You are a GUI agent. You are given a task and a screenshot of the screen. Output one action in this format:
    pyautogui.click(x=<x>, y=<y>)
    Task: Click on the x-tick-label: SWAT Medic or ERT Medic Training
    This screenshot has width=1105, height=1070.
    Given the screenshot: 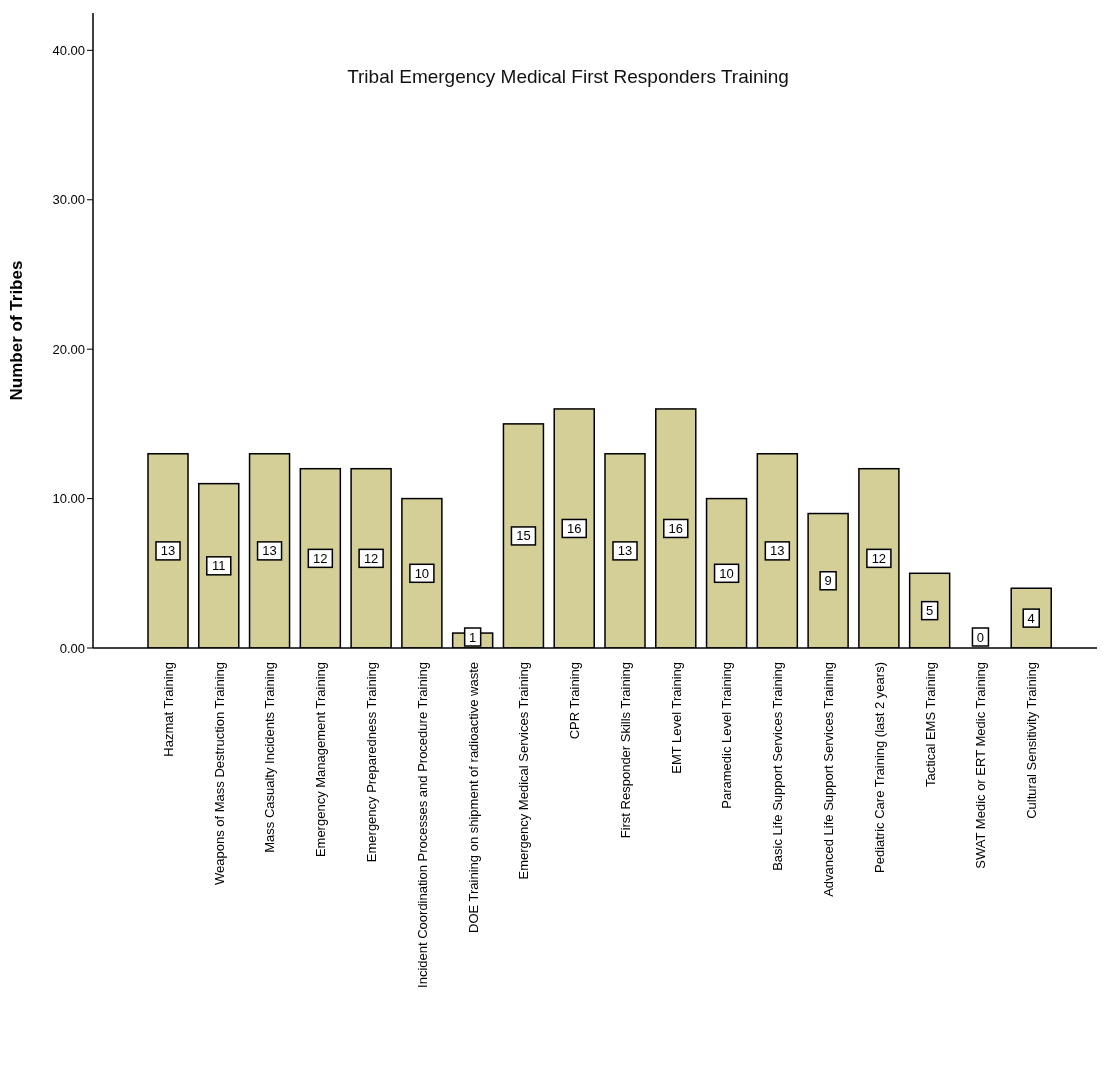 What is the action you would take?
    pyautogui.click(x=981, y=765)
    